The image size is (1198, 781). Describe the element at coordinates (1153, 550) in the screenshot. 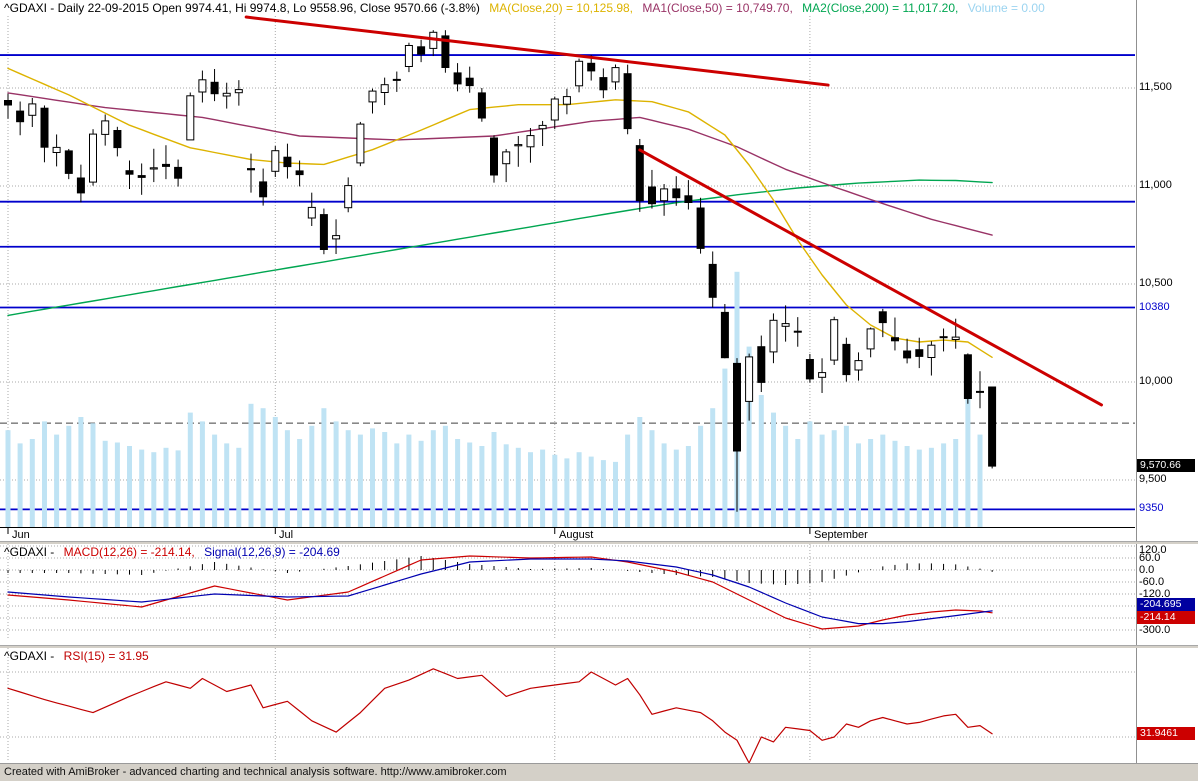

I see `macd-axis-label: 120.0` at that location.